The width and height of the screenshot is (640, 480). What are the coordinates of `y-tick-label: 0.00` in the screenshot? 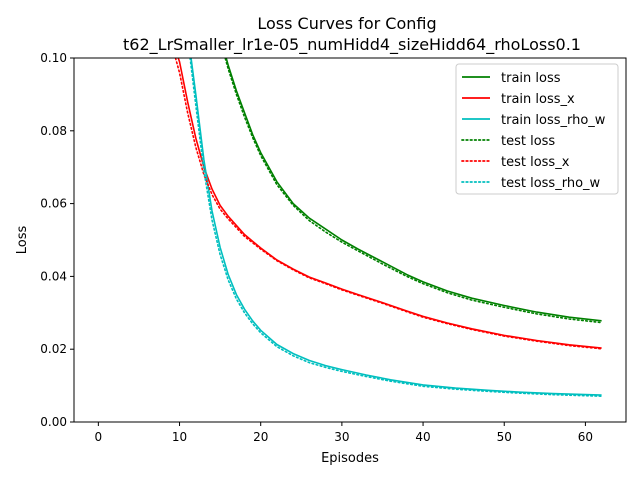 It's located at (53, 422).